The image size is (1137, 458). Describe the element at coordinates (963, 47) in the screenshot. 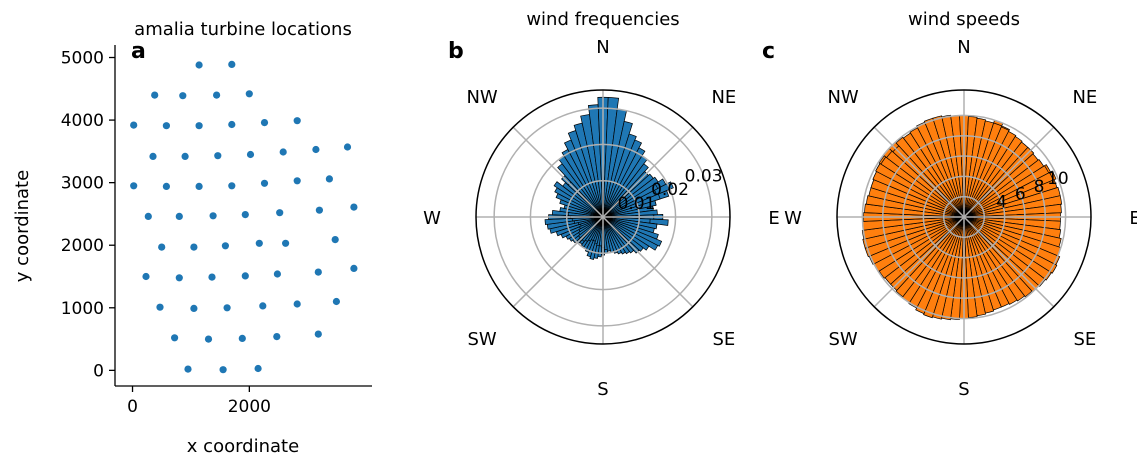

I see `direction-label-n: N` at that location.